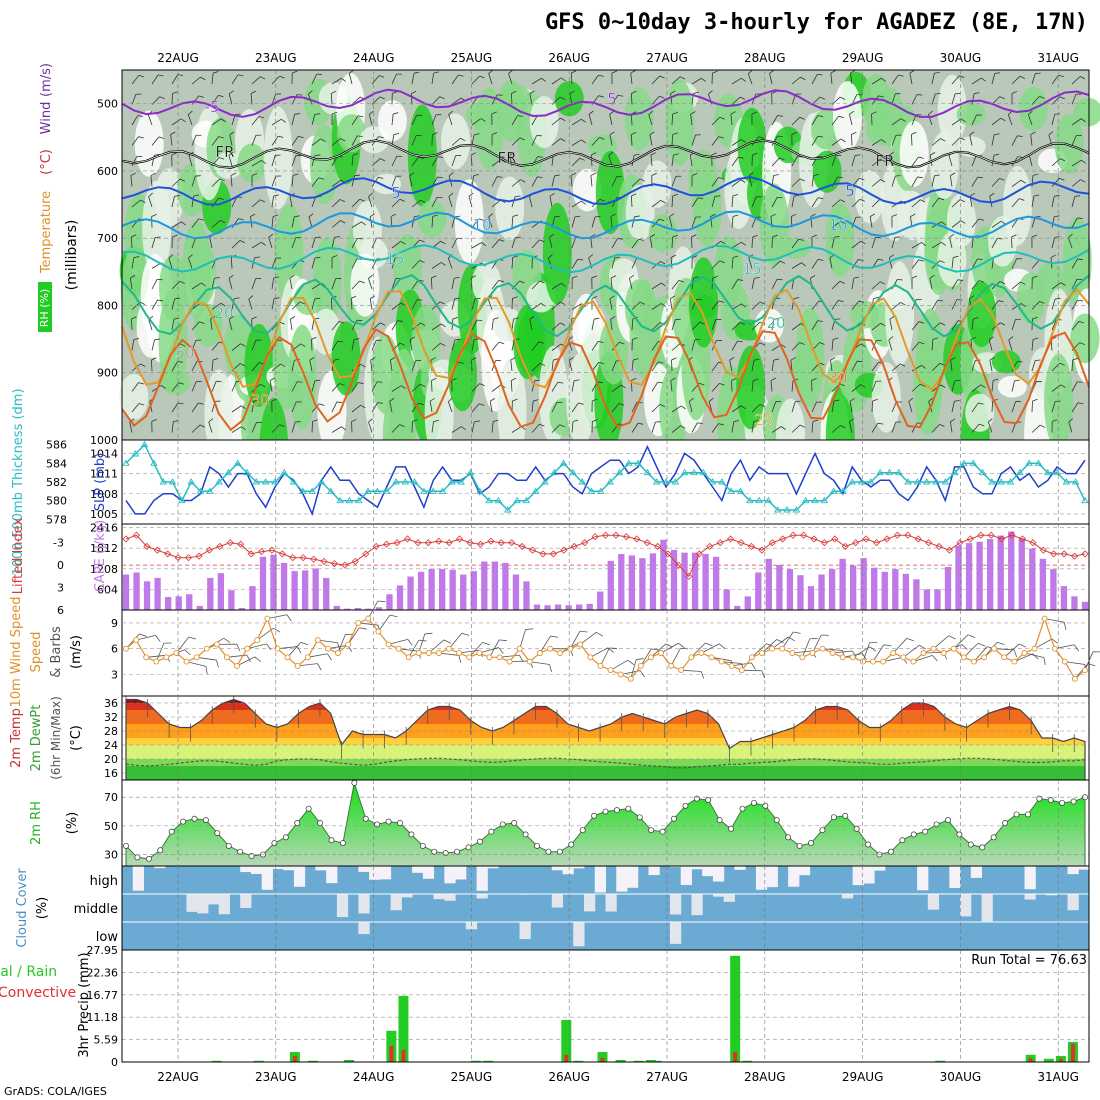  What do you see at coordinates (391, 1053) in the screenshot?
I see `precip-convective-bar` at bounding box center [391, 1053].